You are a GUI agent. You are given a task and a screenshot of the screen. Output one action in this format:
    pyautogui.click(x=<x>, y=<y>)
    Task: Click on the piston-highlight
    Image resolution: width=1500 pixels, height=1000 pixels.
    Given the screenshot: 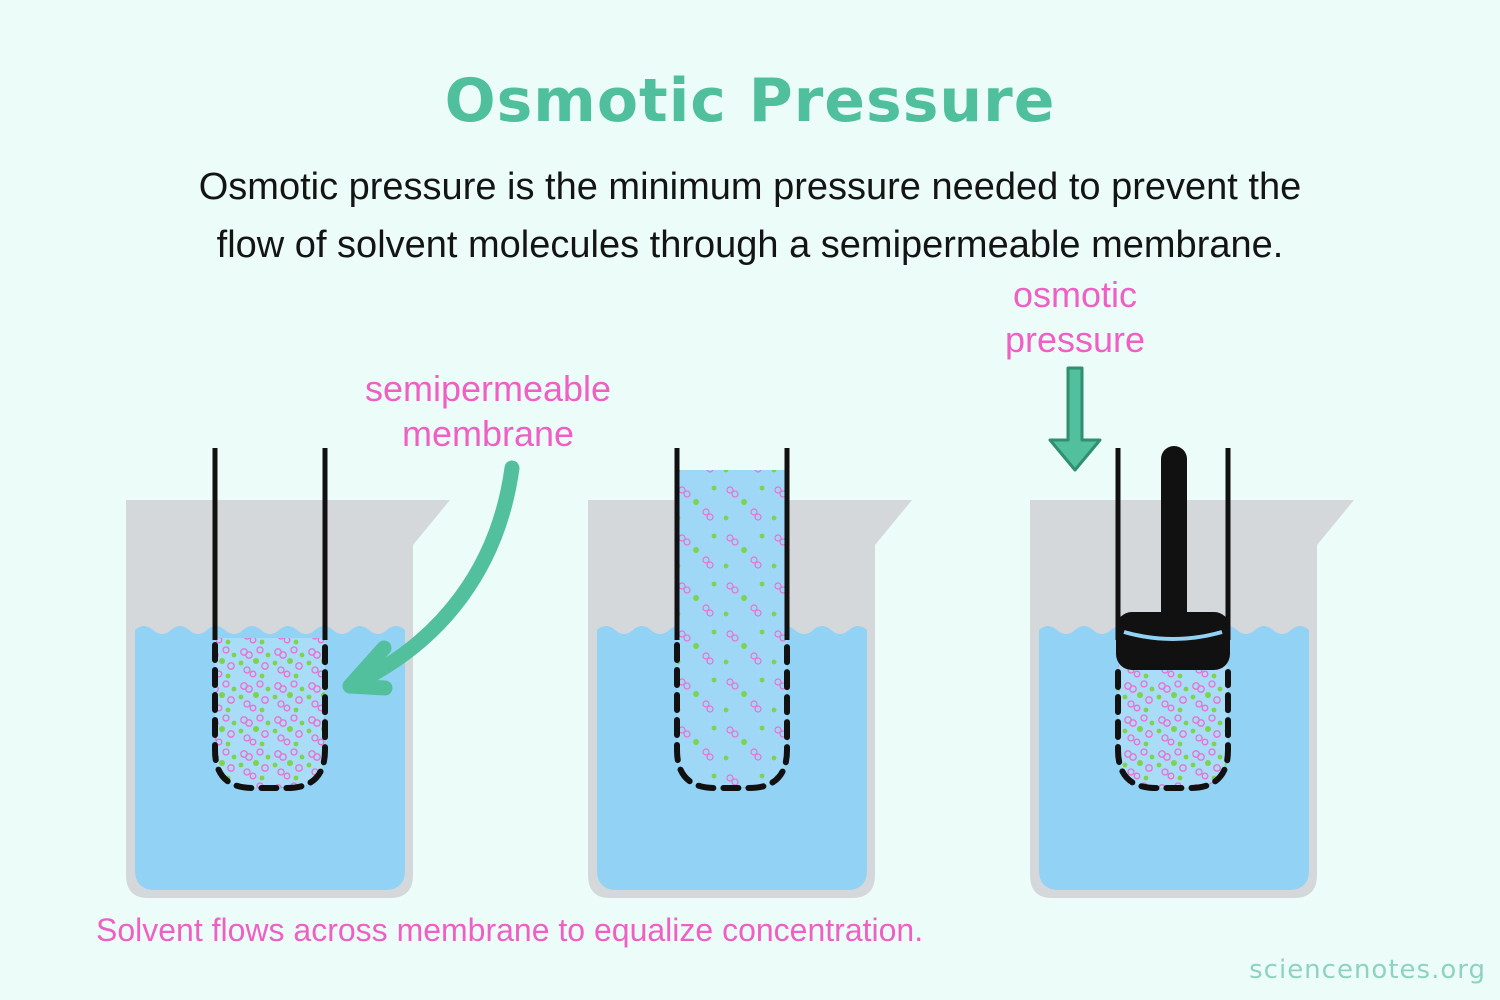 What is the action you would take?
    pyautogui.click(x=1173, y=635)
    